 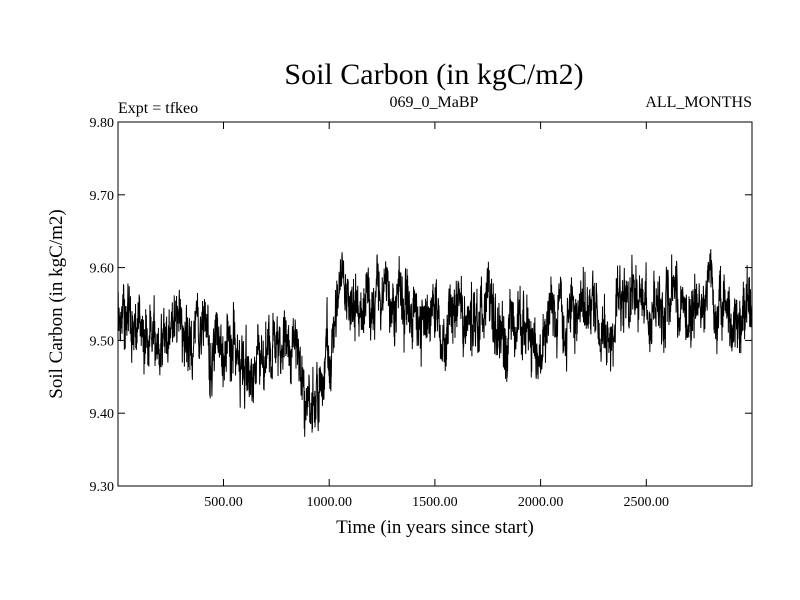 I want to click on chart-title: Soil Carbon (in kgC/m2), so click(x=433, y=74).